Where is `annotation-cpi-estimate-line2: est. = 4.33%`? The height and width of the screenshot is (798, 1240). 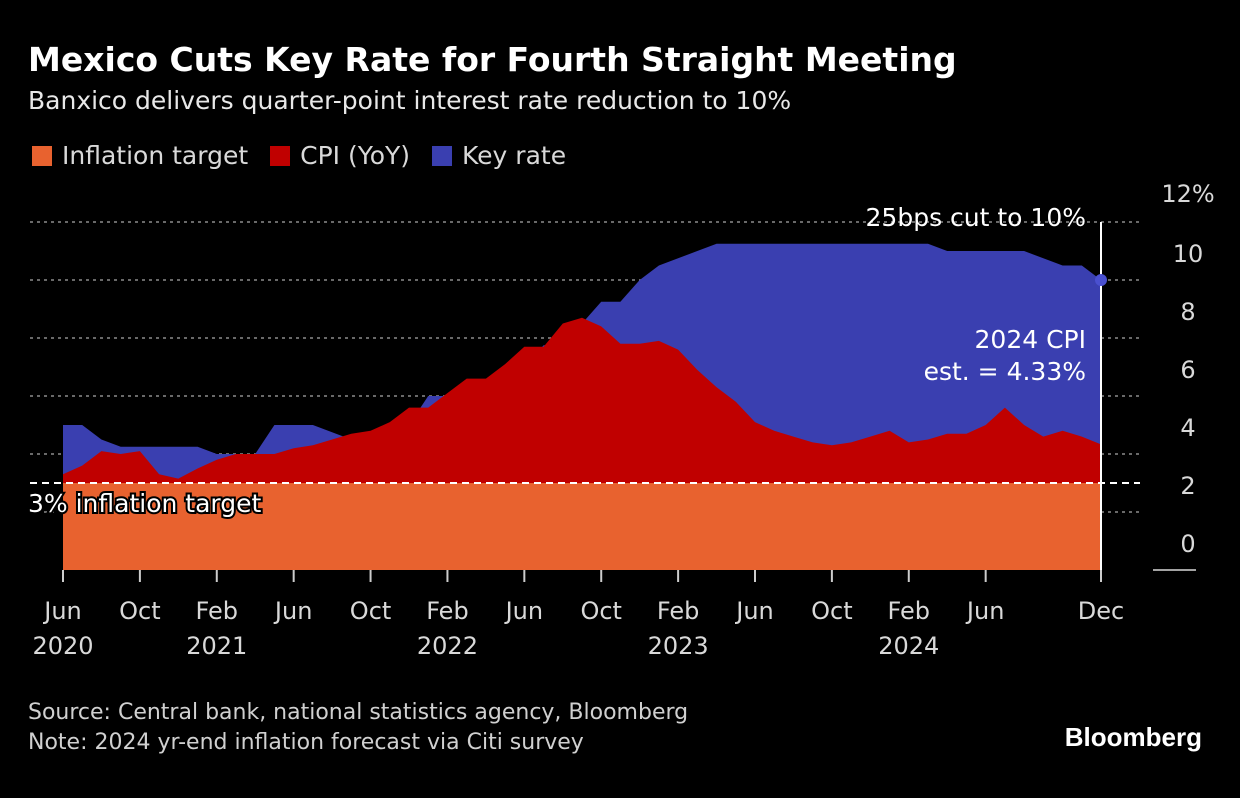 annotation-cpi-estimate-line2: est. = 4.33% is located at coordinates (1005, 371).